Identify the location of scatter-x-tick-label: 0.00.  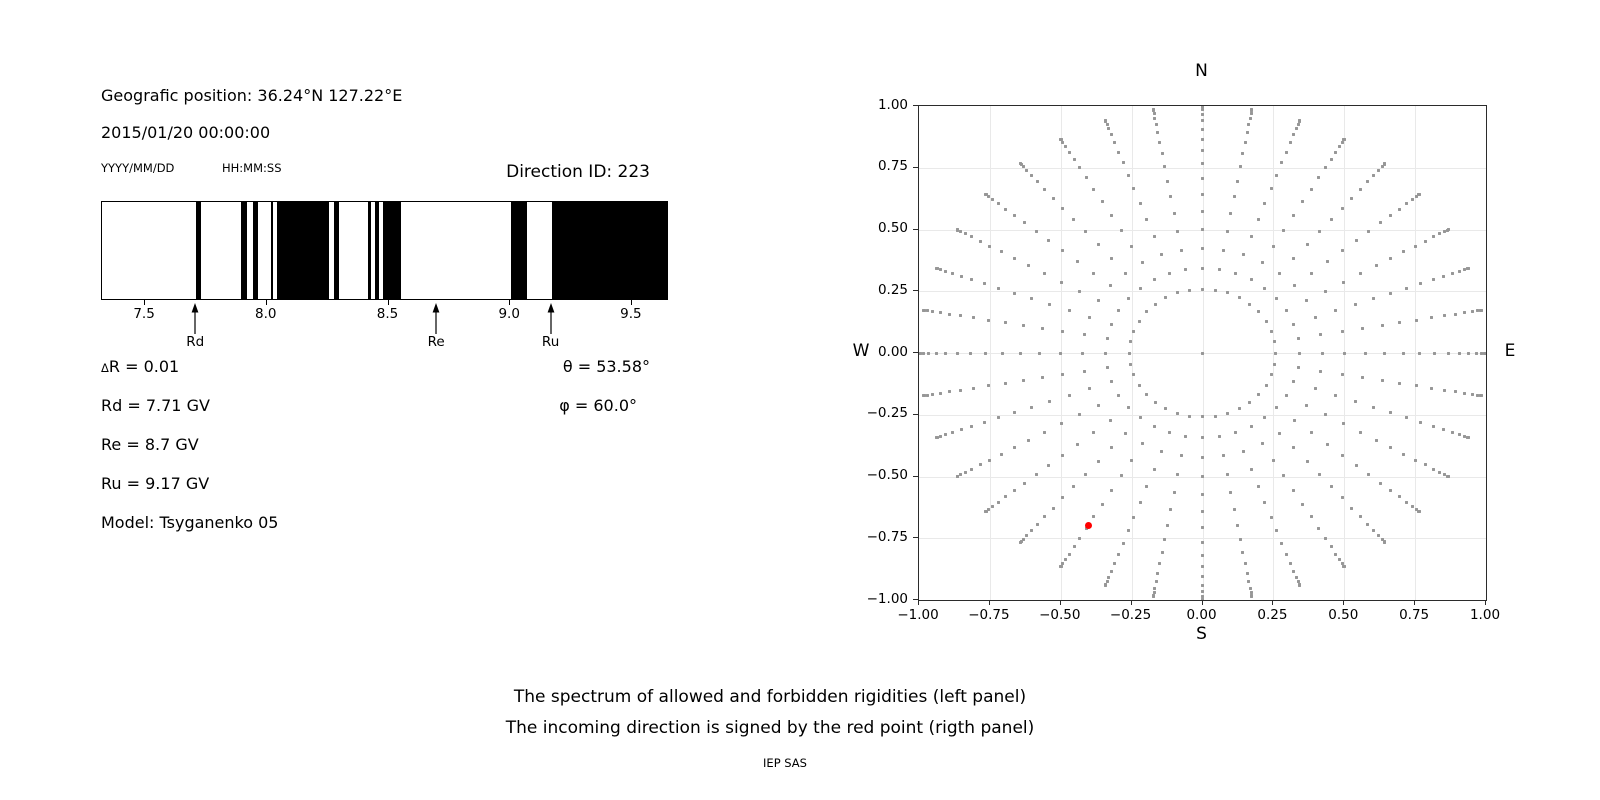
(1201, 615).